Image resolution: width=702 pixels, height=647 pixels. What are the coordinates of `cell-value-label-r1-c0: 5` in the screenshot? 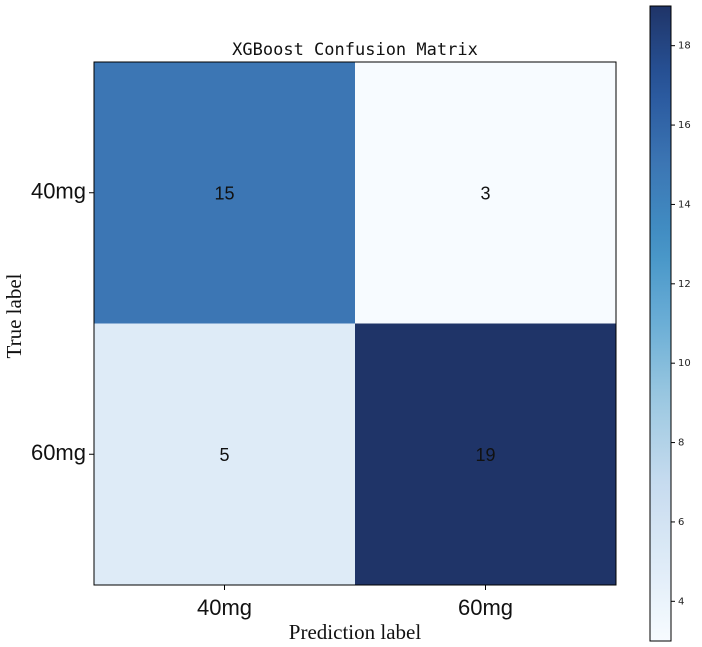 It's located at (224, 455).